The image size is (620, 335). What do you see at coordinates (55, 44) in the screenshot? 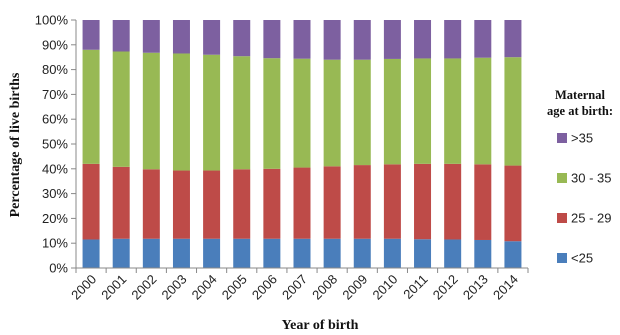
I see `y-tick-label: 90%` at bounding box center [55, 44].